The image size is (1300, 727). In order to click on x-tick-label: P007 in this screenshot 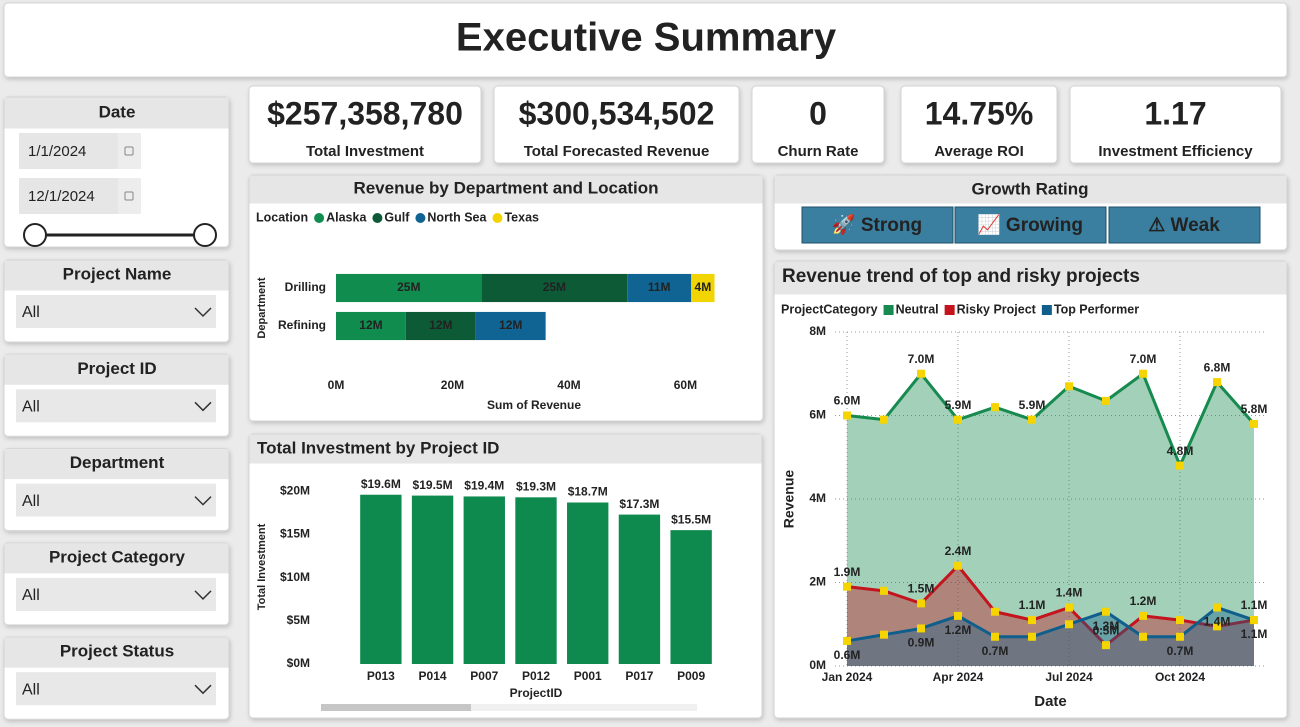, I will do `click(484, 676)`.